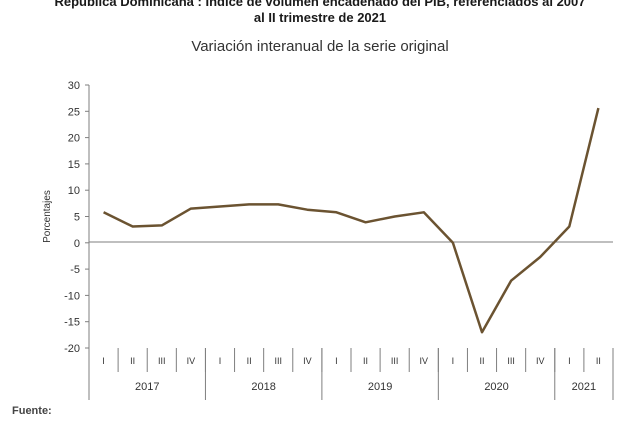  I want to click on y-tick-label: 20, so click(74, 139).